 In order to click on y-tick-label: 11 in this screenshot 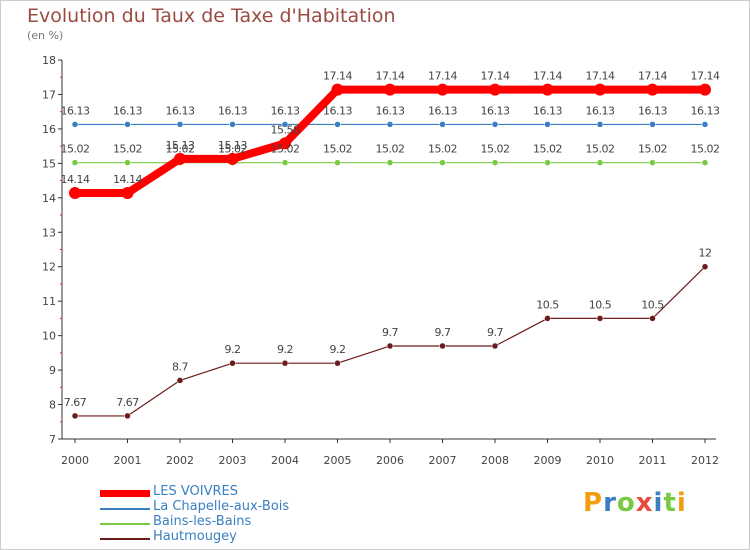, I will do `click(49, 301)`.